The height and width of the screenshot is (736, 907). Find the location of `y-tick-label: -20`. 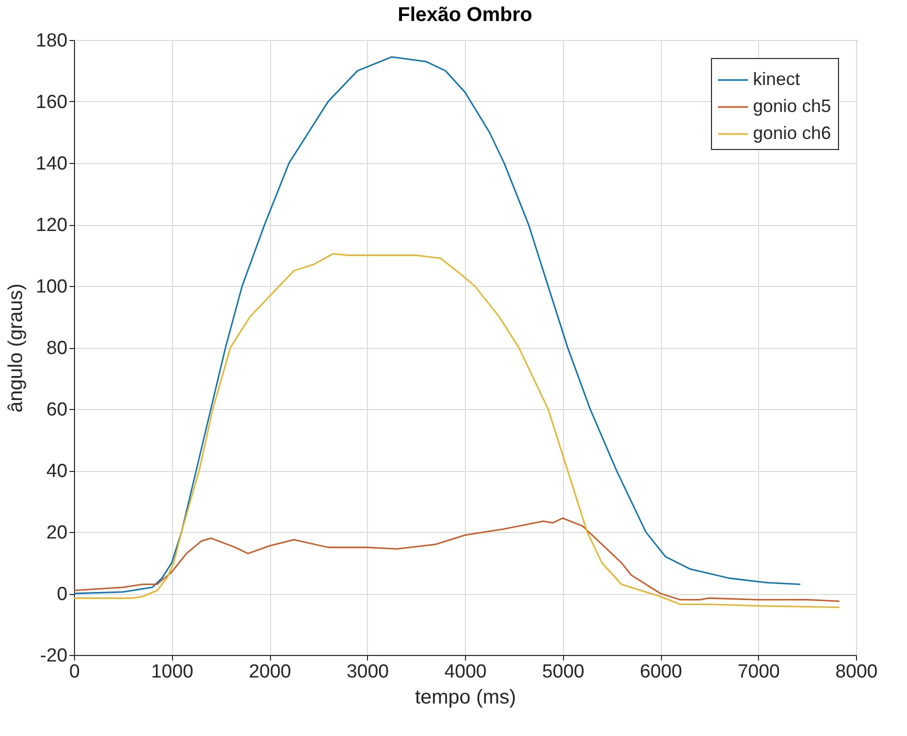

y-tick-label: -20 is located at coordinates (54, 656).